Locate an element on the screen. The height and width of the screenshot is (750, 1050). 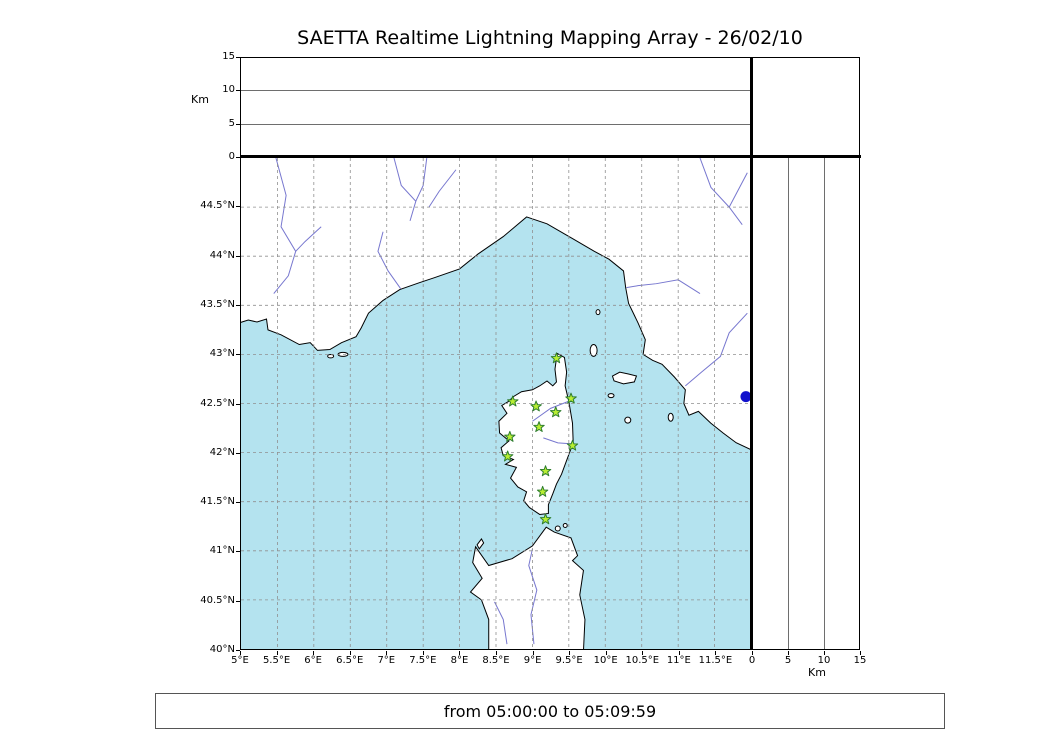
altitude-axis-label-bottom: Km is located at coordinates (817, 672).